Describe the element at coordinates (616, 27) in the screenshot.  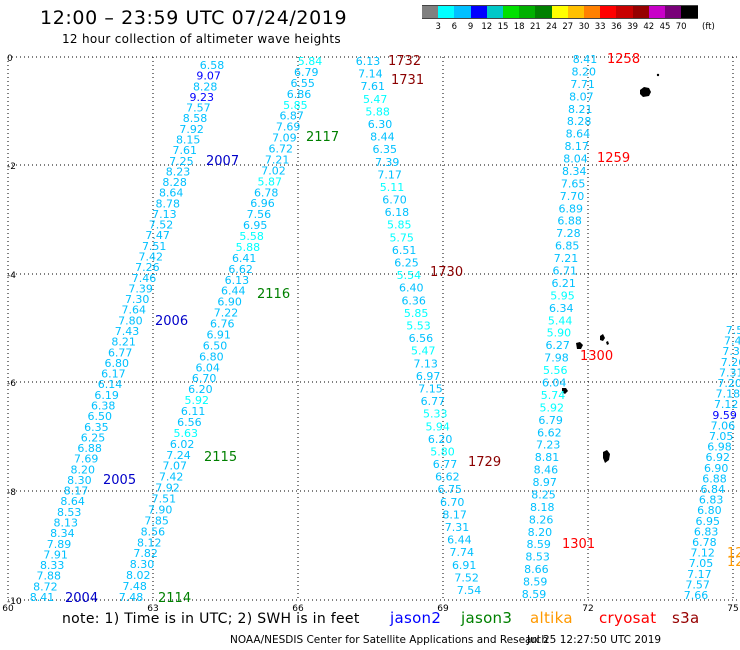
I see `color-scale-label: 36` at that location.